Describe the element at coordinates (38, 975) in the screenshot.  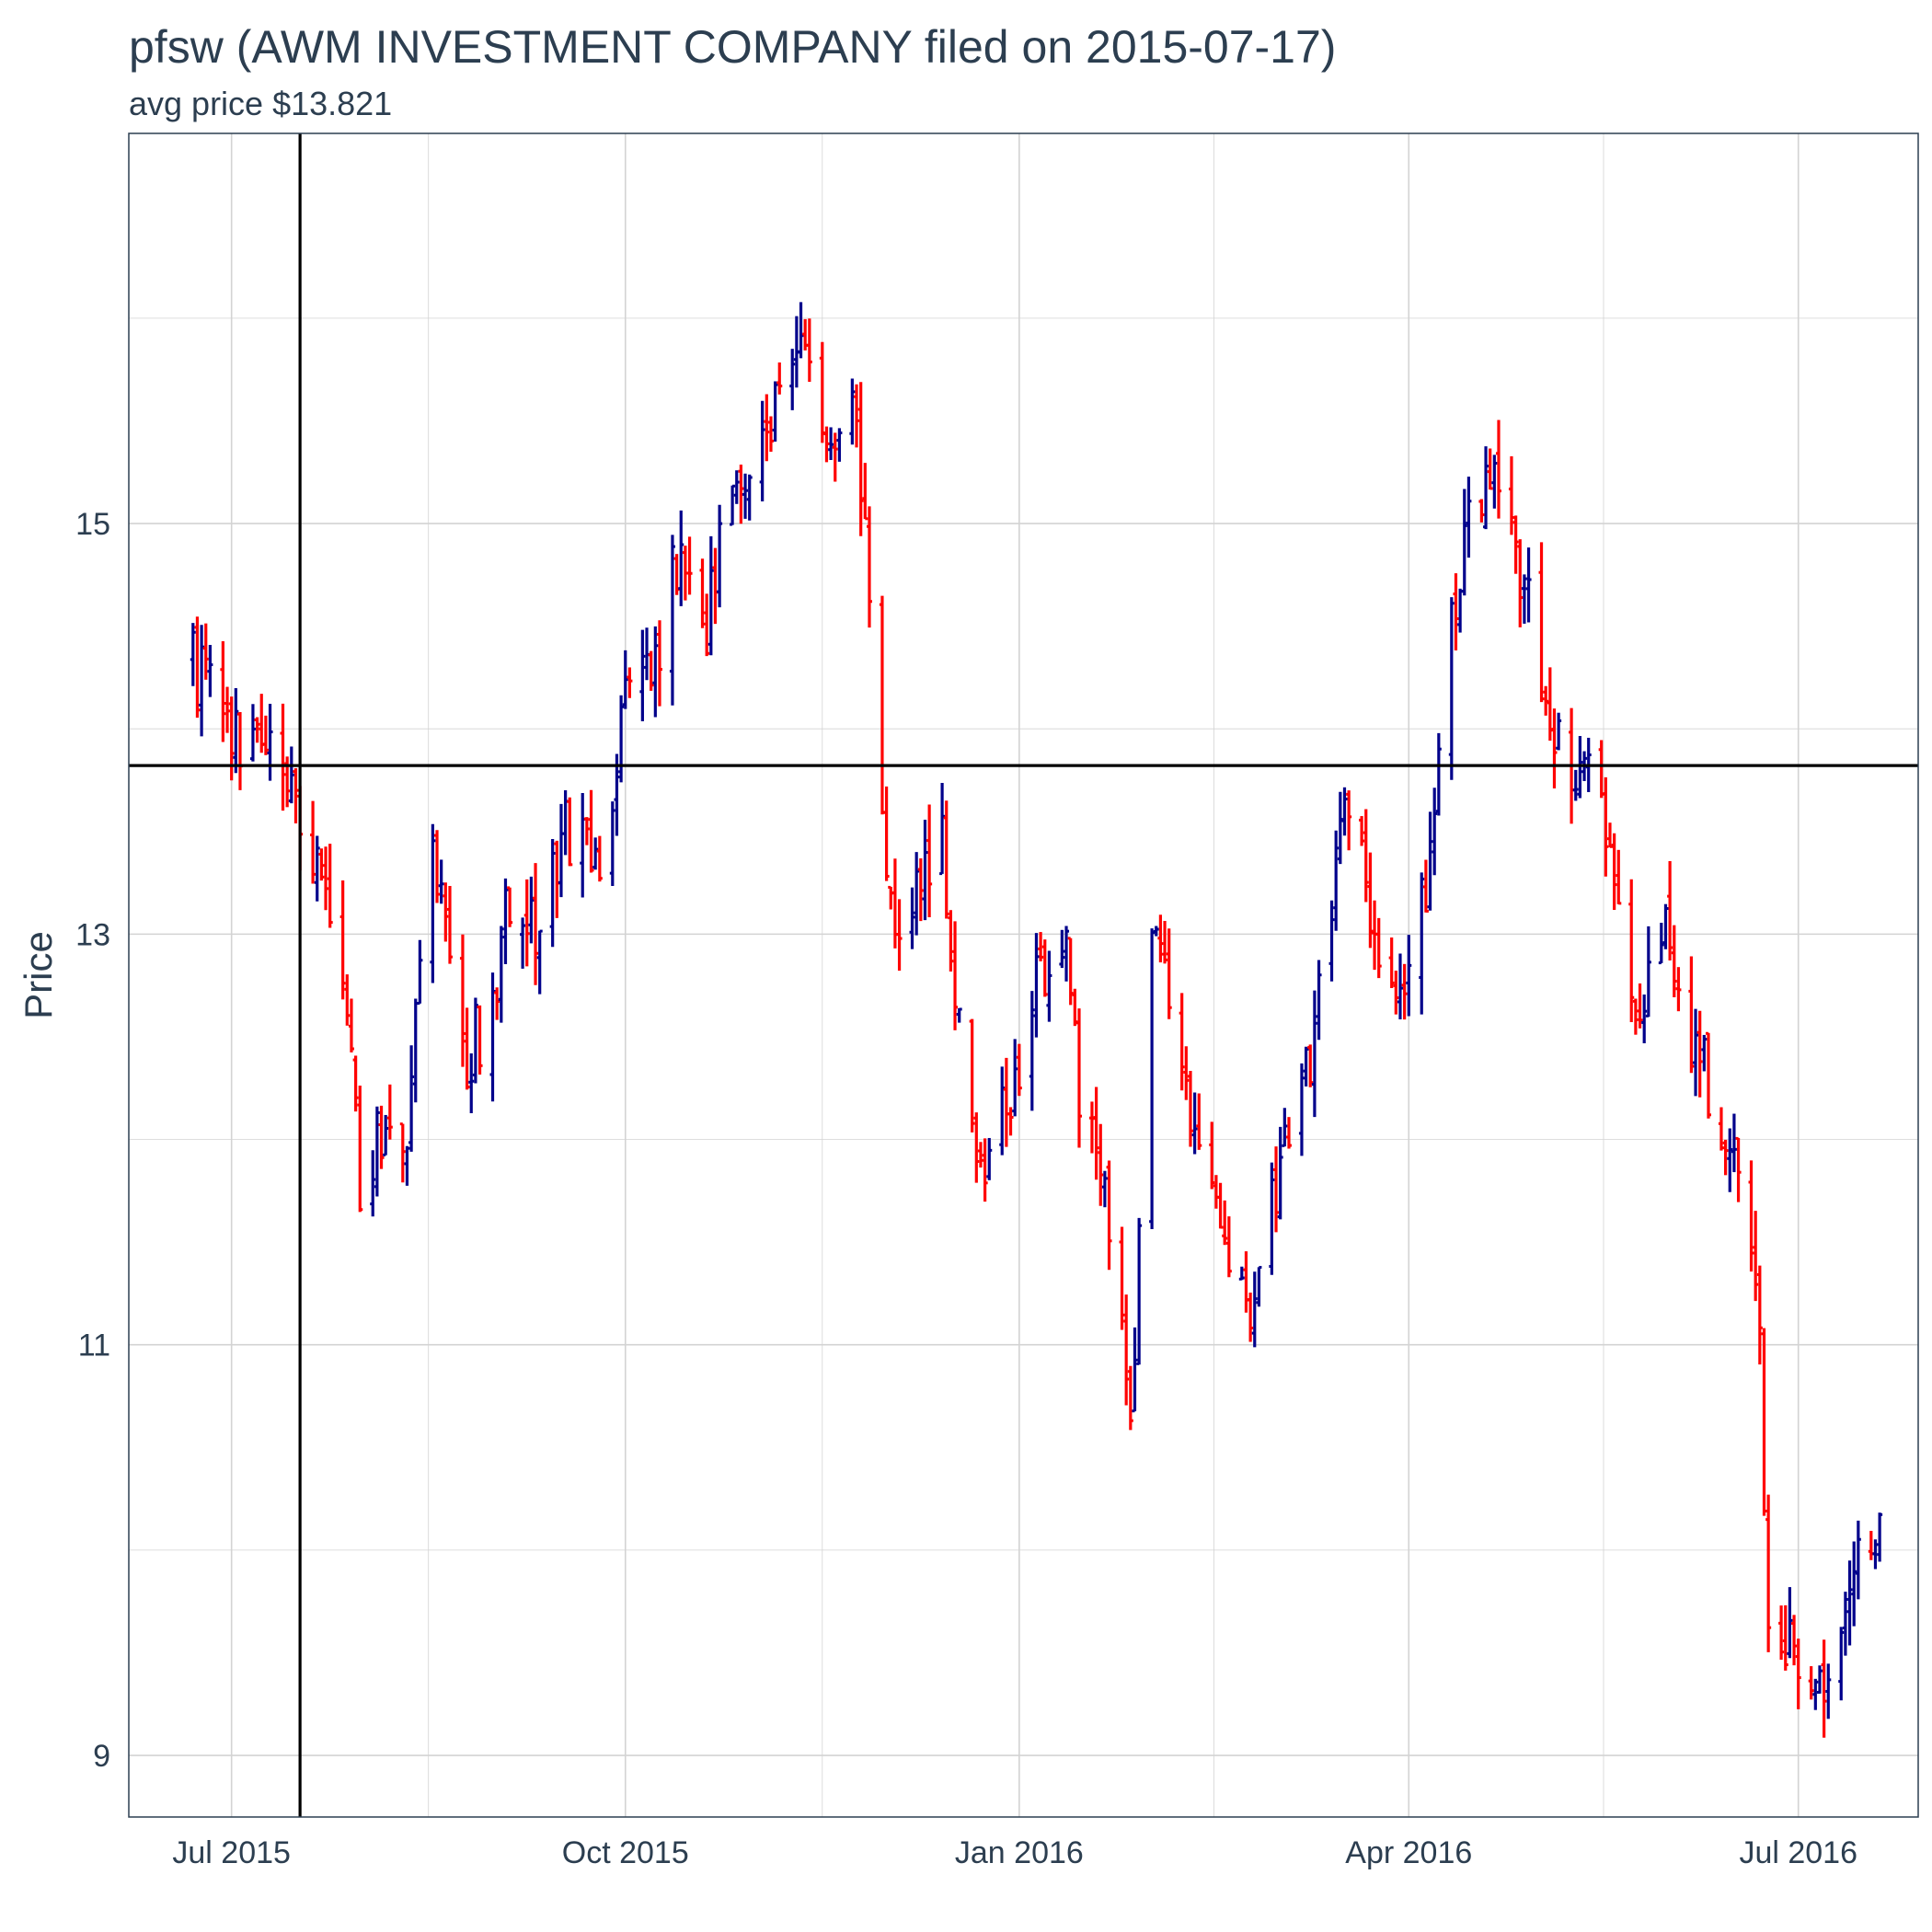
I see `y-axis-title: Price` at that location.